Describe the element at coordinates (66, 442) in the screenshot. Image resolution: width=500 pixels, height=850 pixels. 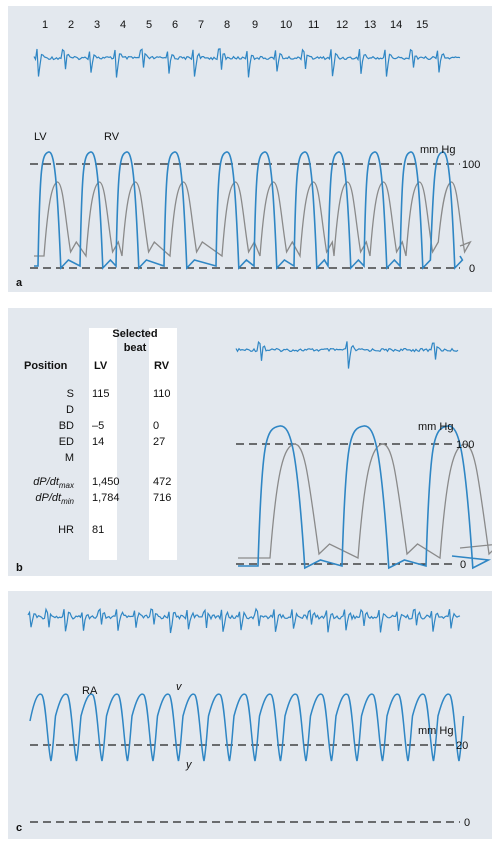
I see `row-label: ED` at that location.